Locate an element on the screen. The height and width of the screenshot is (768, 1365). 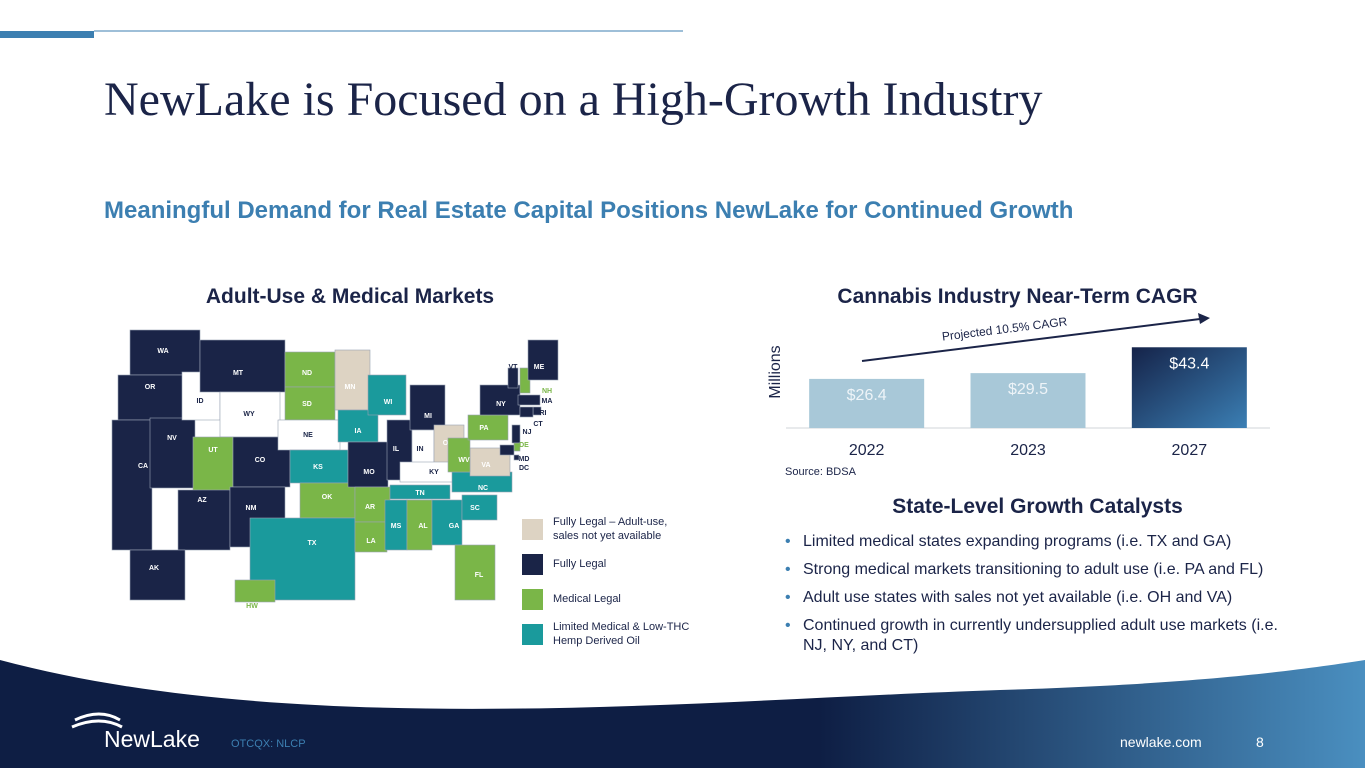
state-label: WY is located at coordinates (249, 414).